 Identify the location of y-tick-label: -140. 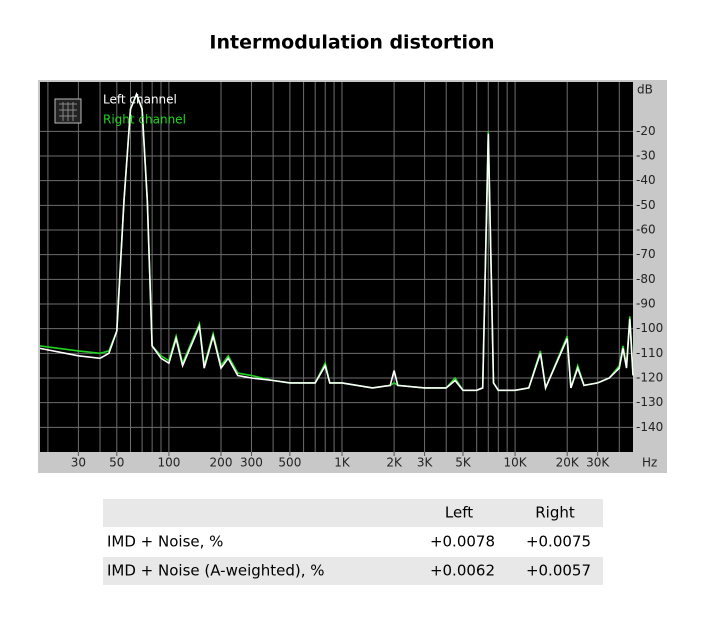
(649, 427).